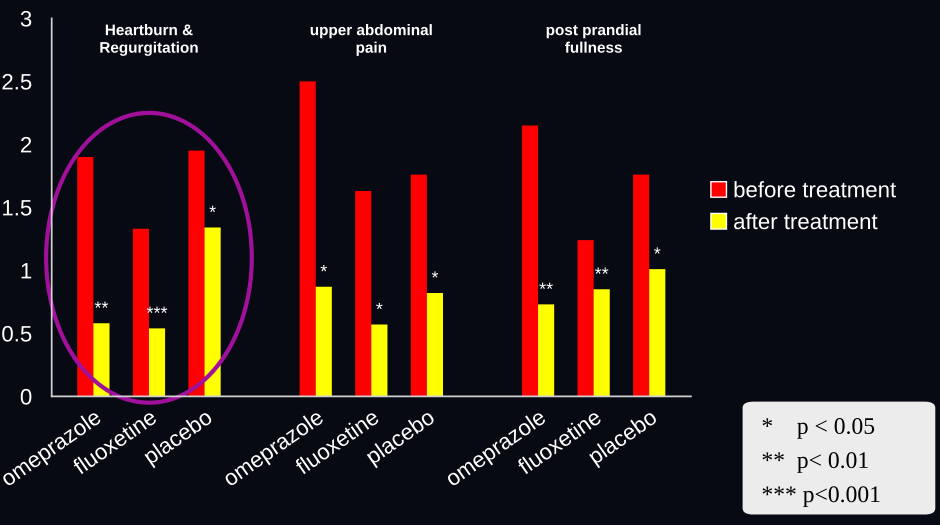 The image size is (940, 525). What do you see at coordinates (27, 270) in the screenshot?
I see `y-tick-label: 1` at bounding box center [27, 270].